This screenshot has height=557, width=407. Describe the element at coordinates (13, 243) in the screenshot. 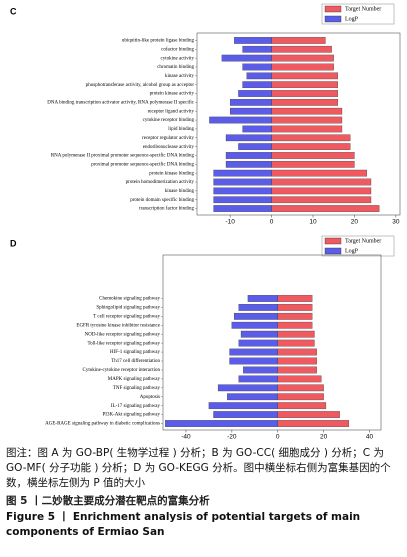

I see `panel-label: D` at that location.